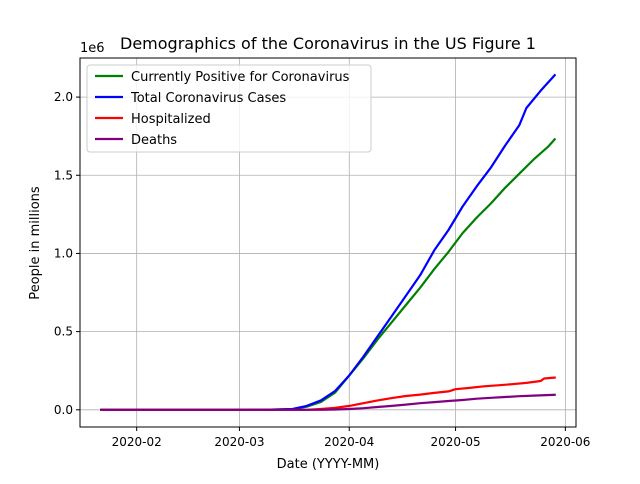  What do you see at coordinates (63, 97) in the screenshot?
I see `y-tick-label: 2.0` at bounding box center [63, 97].